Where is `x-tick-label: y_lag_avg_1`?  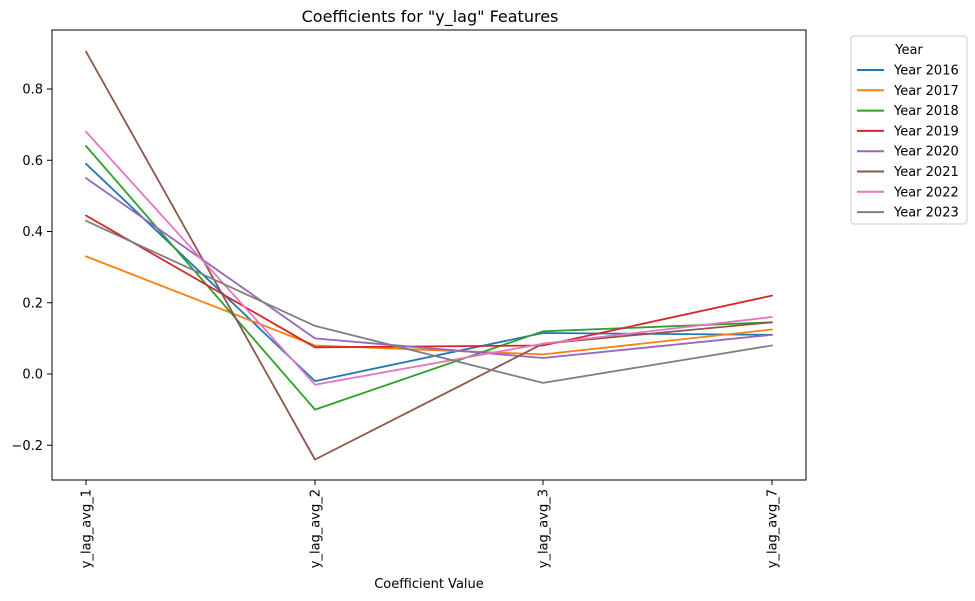 x-tick-label: y_lag_avg_1 is located at coordinates (87, 528).